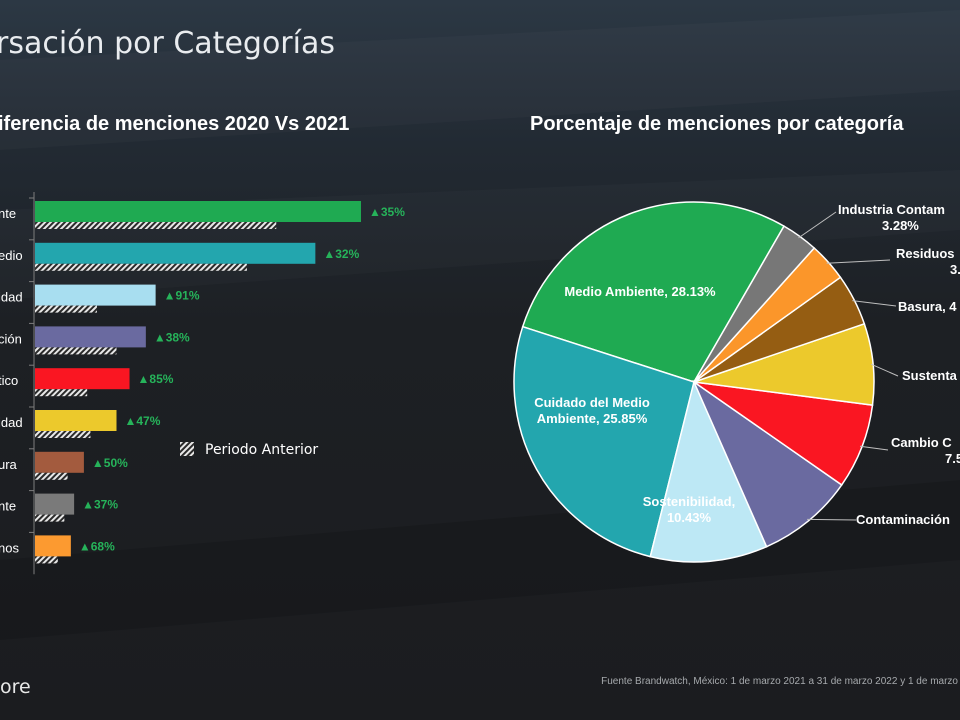 The height and width of the screenshot is (720, 960). What do you see at coordinates (903, 519) in the screenshot?
I see `slice-label: Contaminación` at bounding box center [903, 519].